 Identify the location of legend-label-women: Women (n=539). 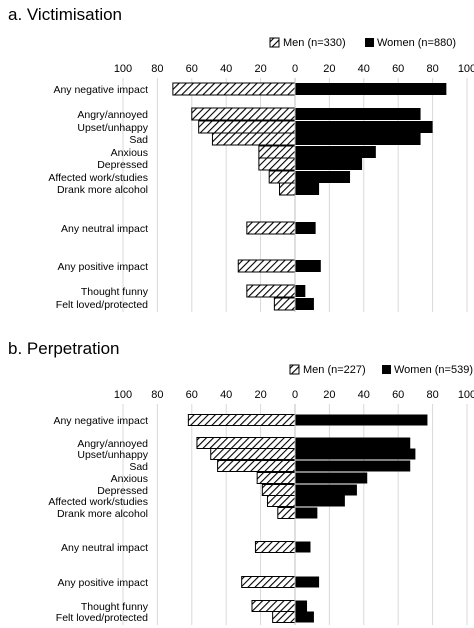
(433, 370).